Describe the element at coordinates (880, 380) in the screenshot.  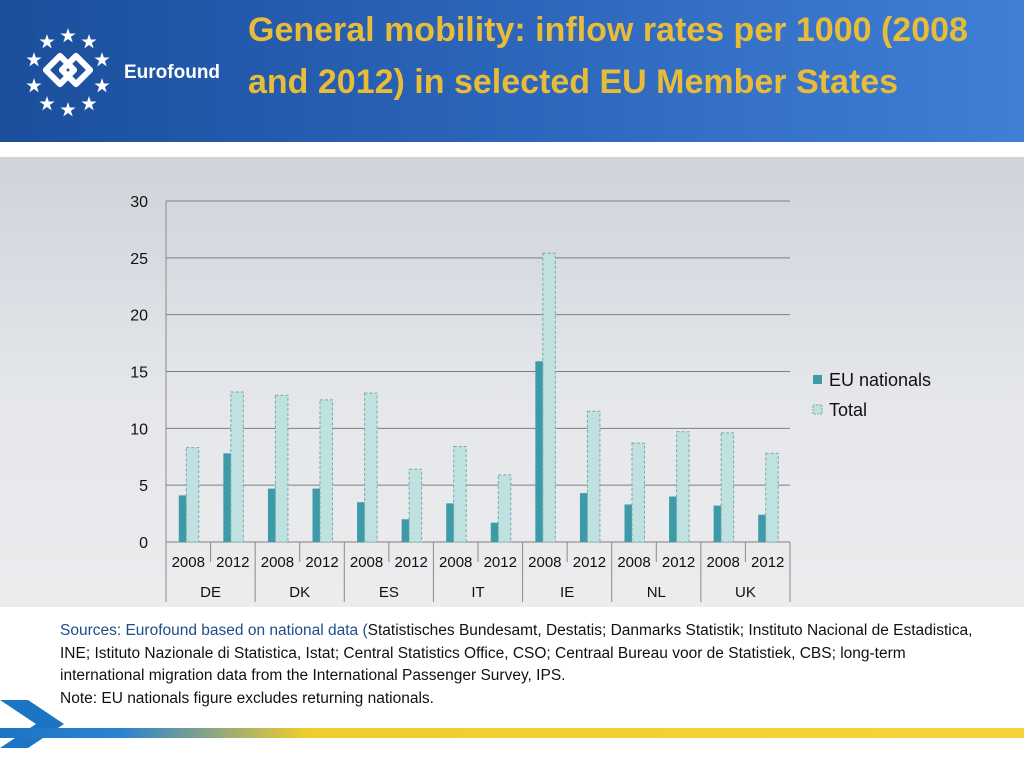
I see `legend-label-eu-nationals: EU nationals` at that location.